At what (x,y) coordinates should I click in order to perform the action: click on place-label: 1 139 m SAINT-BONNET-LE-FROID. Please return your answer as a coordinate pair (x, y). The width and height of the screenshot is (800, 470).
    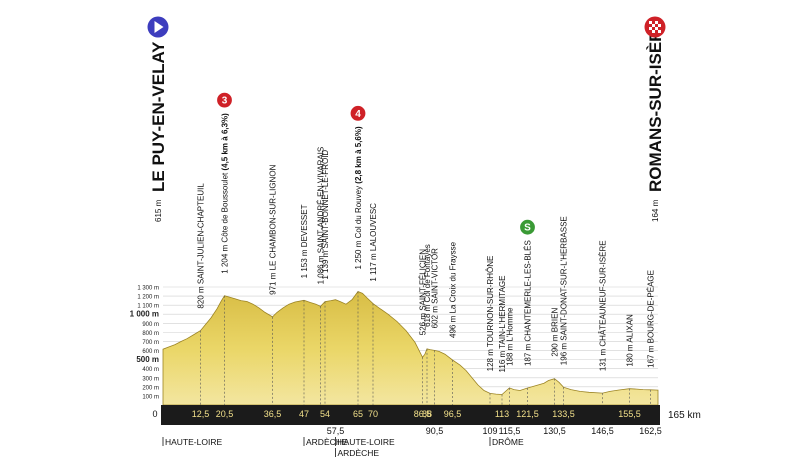
    Looking at the image, I should click on (325, 215).